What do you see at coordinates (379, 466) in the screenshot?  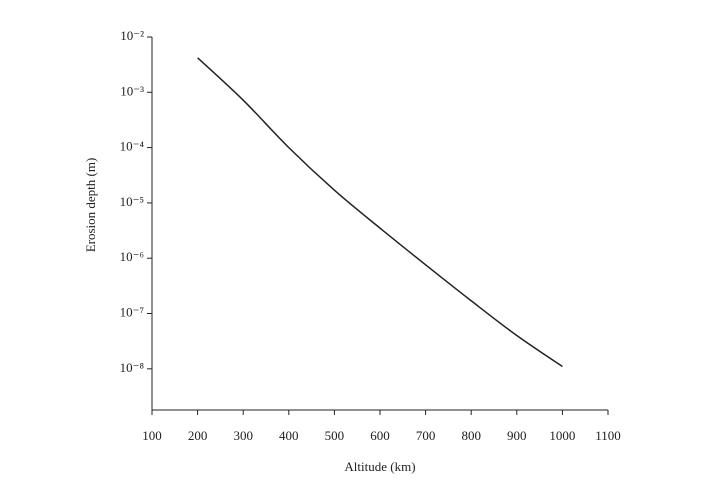 I see `x-axis-title: Altitude (km)` at bounding box center [379, 466].